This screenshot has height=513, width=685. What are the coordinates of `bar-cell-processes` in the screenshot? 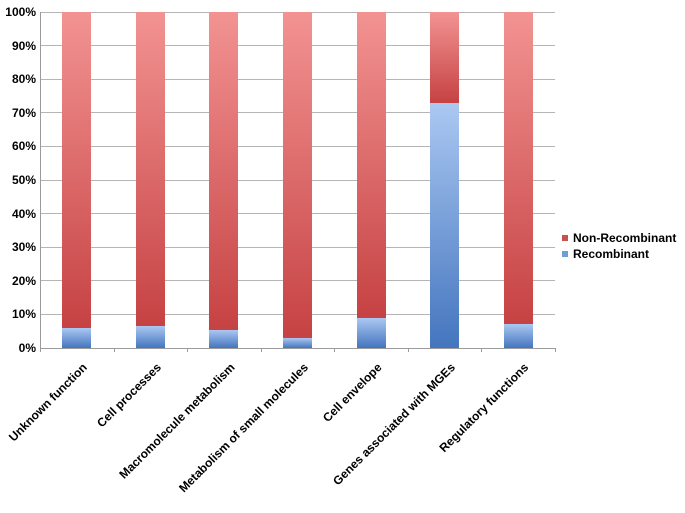 It's located at (150, 180).